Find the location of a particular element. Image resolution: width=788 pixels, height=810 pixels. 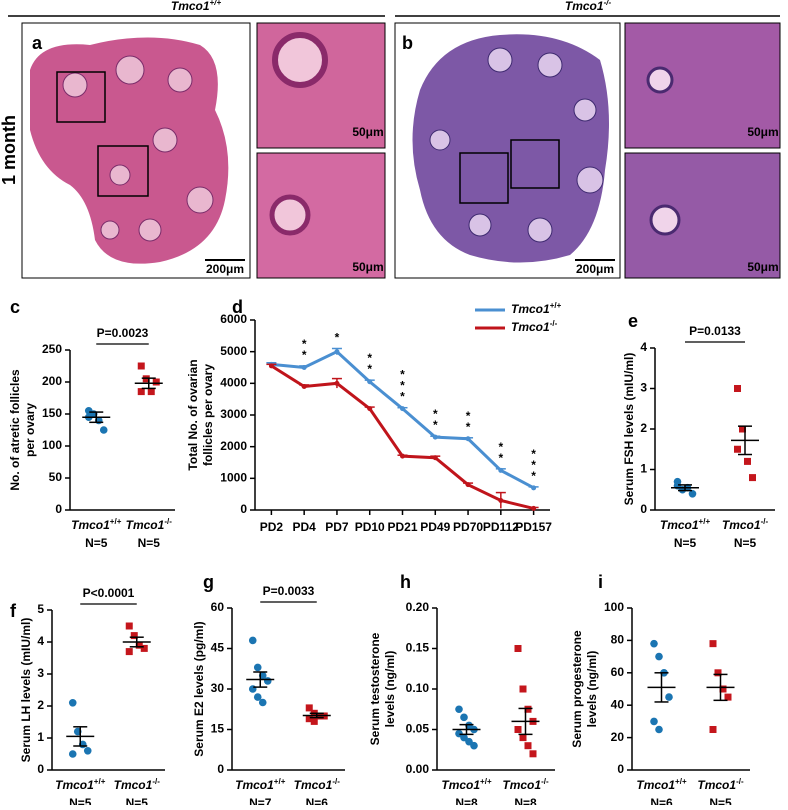

y-tick-label: 3 is located at coordinates (643, 388).